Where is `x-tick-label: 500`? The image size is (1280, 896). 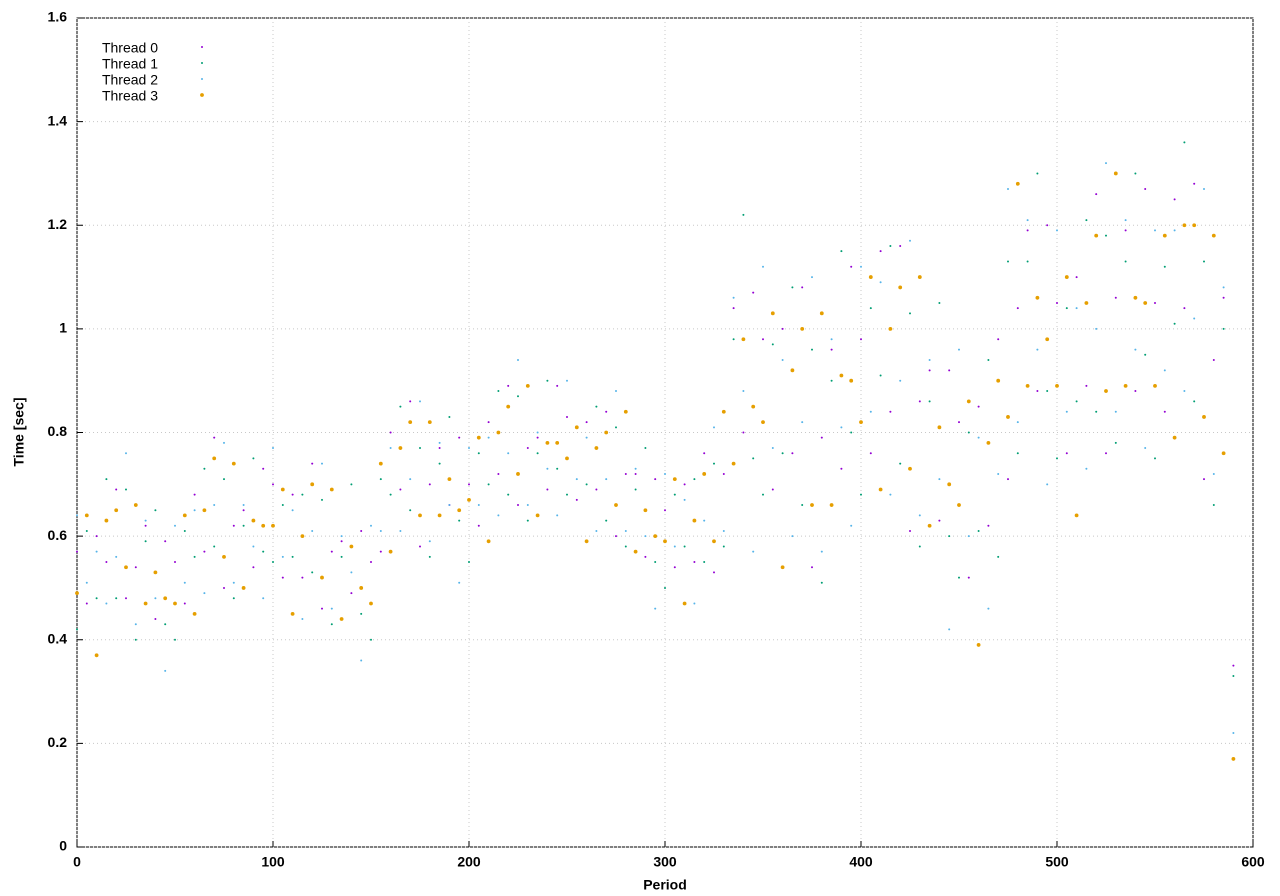
x-tick-label: 500 is located at coordinates (1057, 862).